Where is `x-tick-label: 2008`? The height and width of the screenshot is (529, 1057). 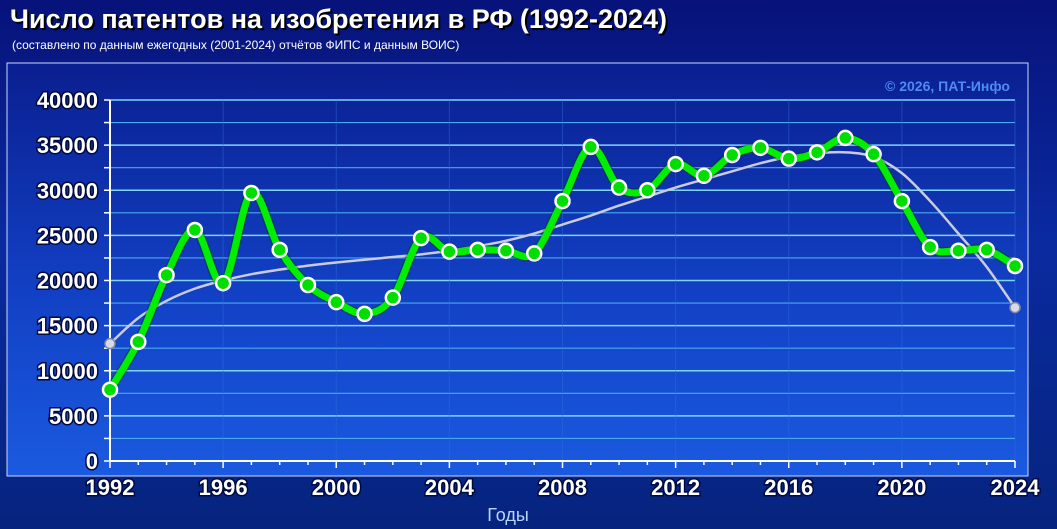
x-tick-label: 2008 is located at coordinates (562, 487).